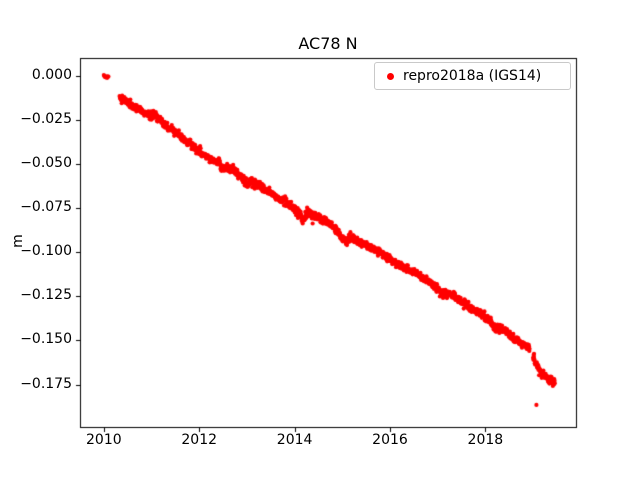 The height and width of the screenshot is (480, 640). I want to click on x-tick-label: 2012, so click(199, 440).